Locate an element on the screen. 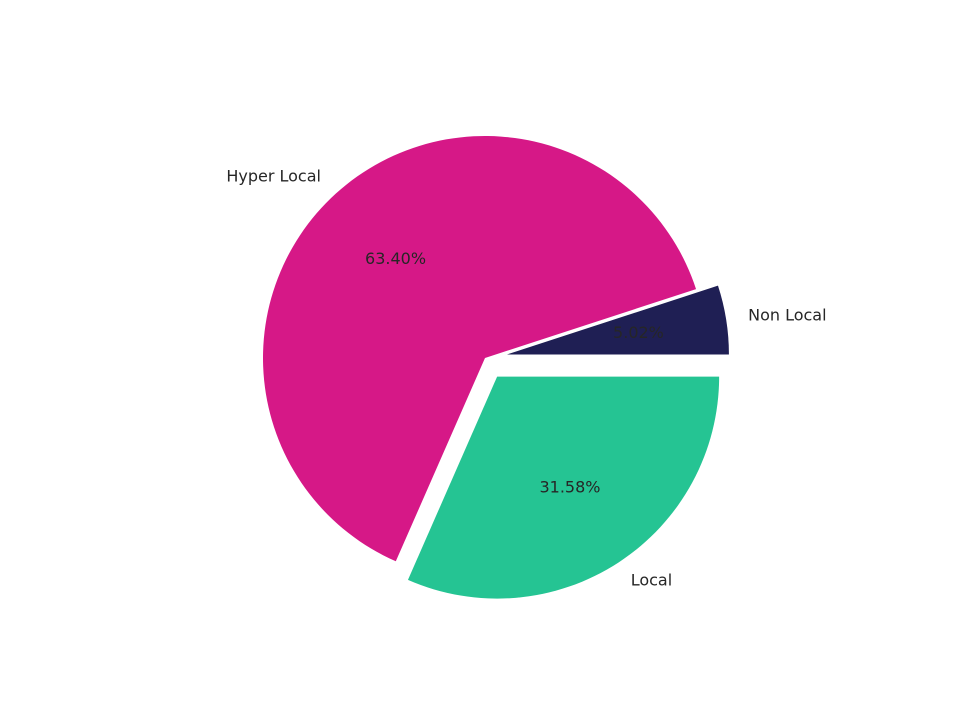  pie-slice-local is located at coordinates (563, 487).